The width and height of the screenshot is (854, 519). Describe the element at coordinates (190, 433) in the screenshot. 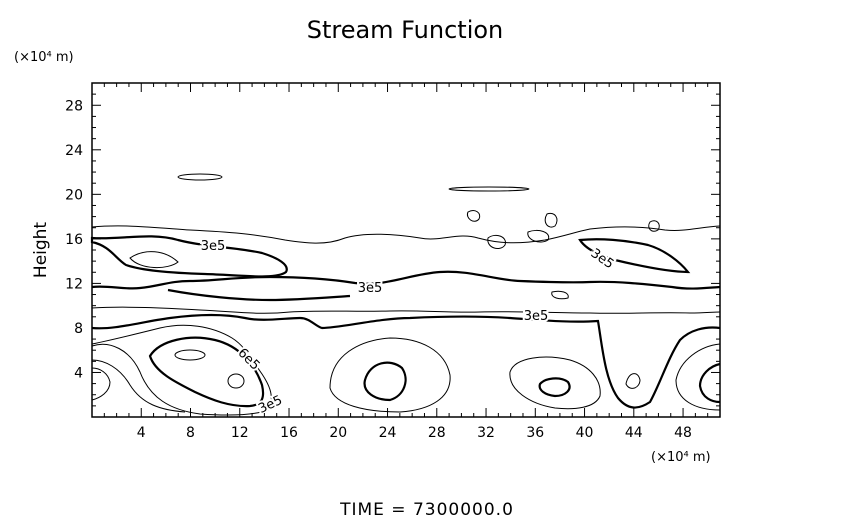

I see `x-tick-label: 8` at that location.